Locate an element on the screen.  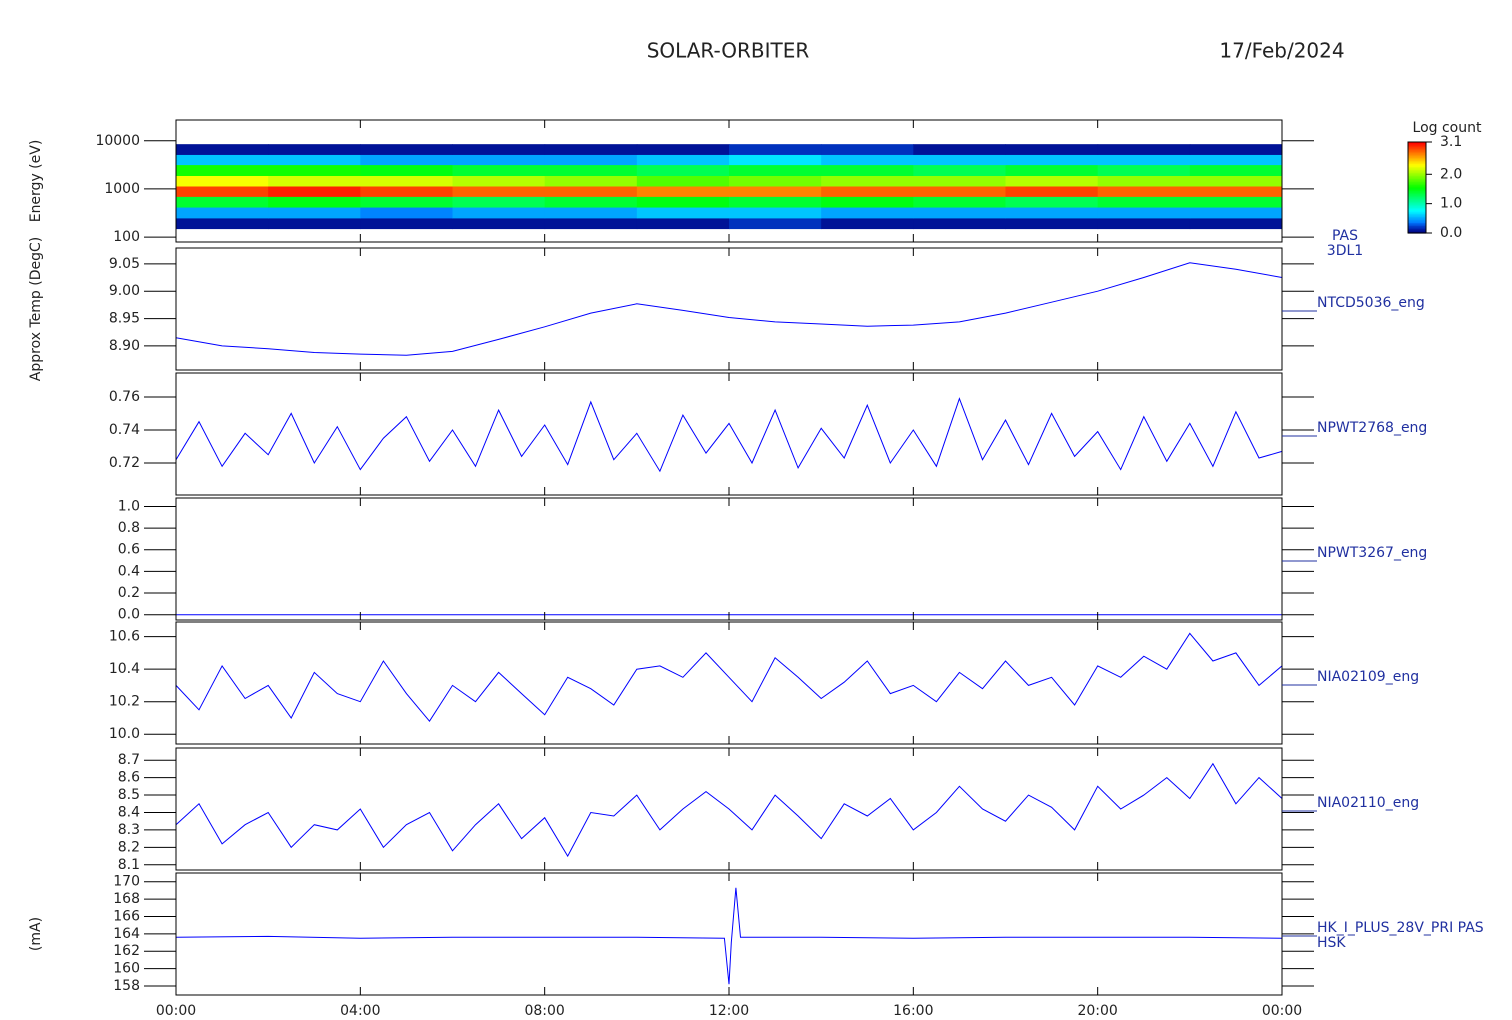
y-tick-label: 0.76 is located at coordinates (124, 397).